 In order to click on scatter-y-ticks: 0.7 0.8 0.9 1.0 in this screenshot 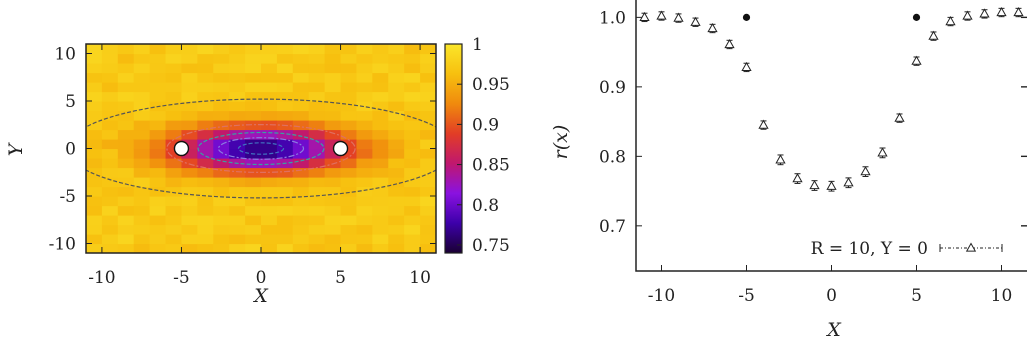, I will do `click(620, 122)`.